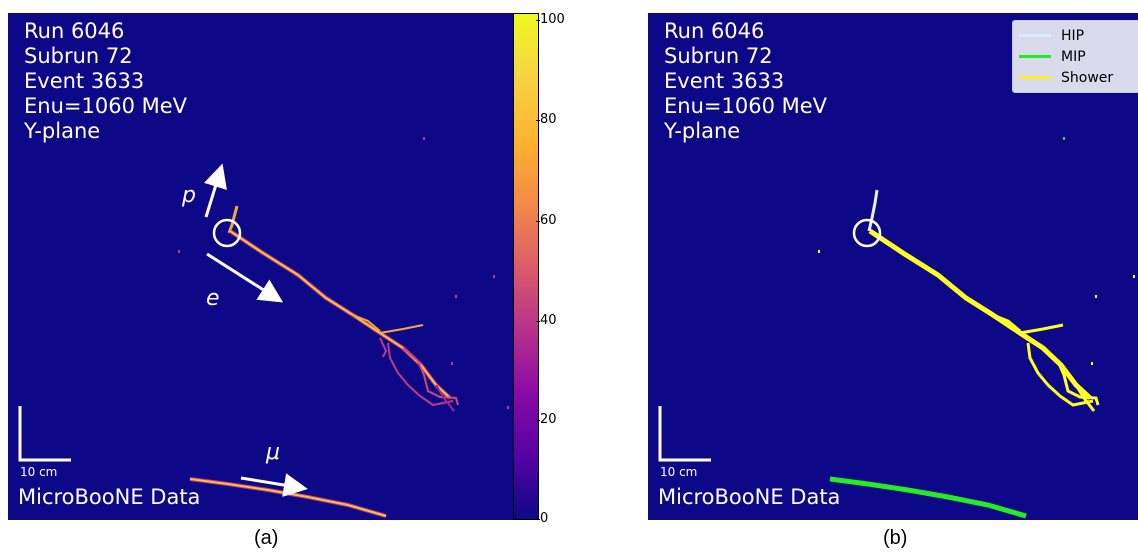 The width and height of the screenshot is (1138, 554). What do you see at coordinates (1077, 35) in the screenshot?
I see `legend-item-hip: HIP` at bounding box center [1077, 35].